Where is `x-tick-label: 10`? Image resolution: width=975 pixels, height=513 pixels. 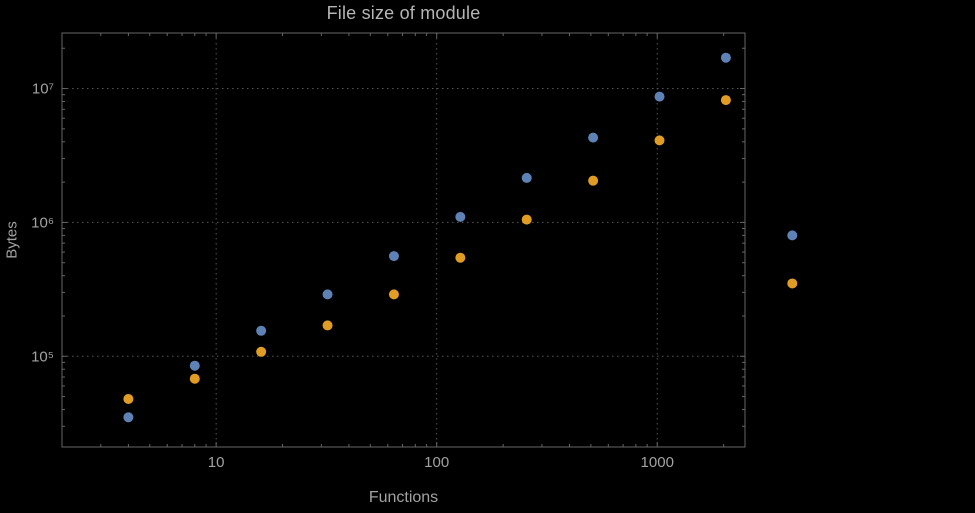
x-tick-label: 10 is located at coordinates (216, 462).